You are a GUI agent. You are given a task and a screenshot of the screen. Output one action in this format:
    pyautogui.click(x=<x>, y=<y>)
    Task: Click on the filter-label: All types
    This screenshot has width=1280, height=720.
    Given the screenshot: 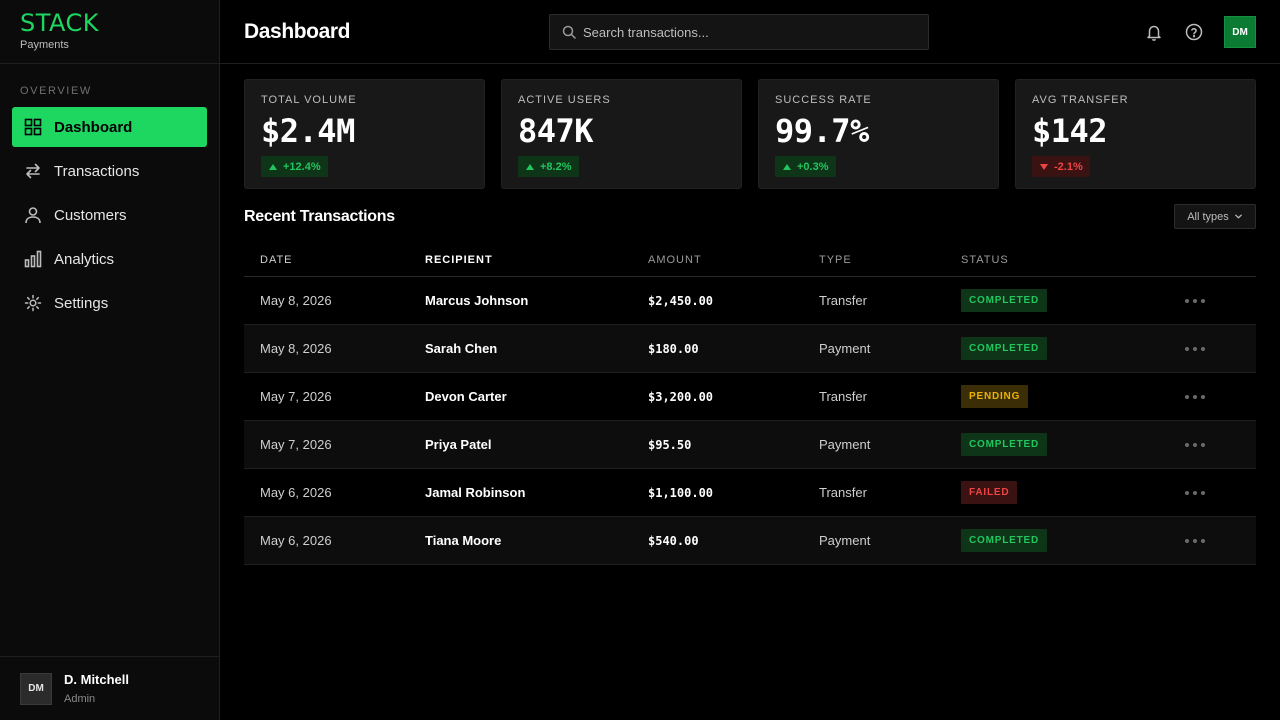 What is the action you would take?
    pyautogui.click(x=1208, y=216)
    